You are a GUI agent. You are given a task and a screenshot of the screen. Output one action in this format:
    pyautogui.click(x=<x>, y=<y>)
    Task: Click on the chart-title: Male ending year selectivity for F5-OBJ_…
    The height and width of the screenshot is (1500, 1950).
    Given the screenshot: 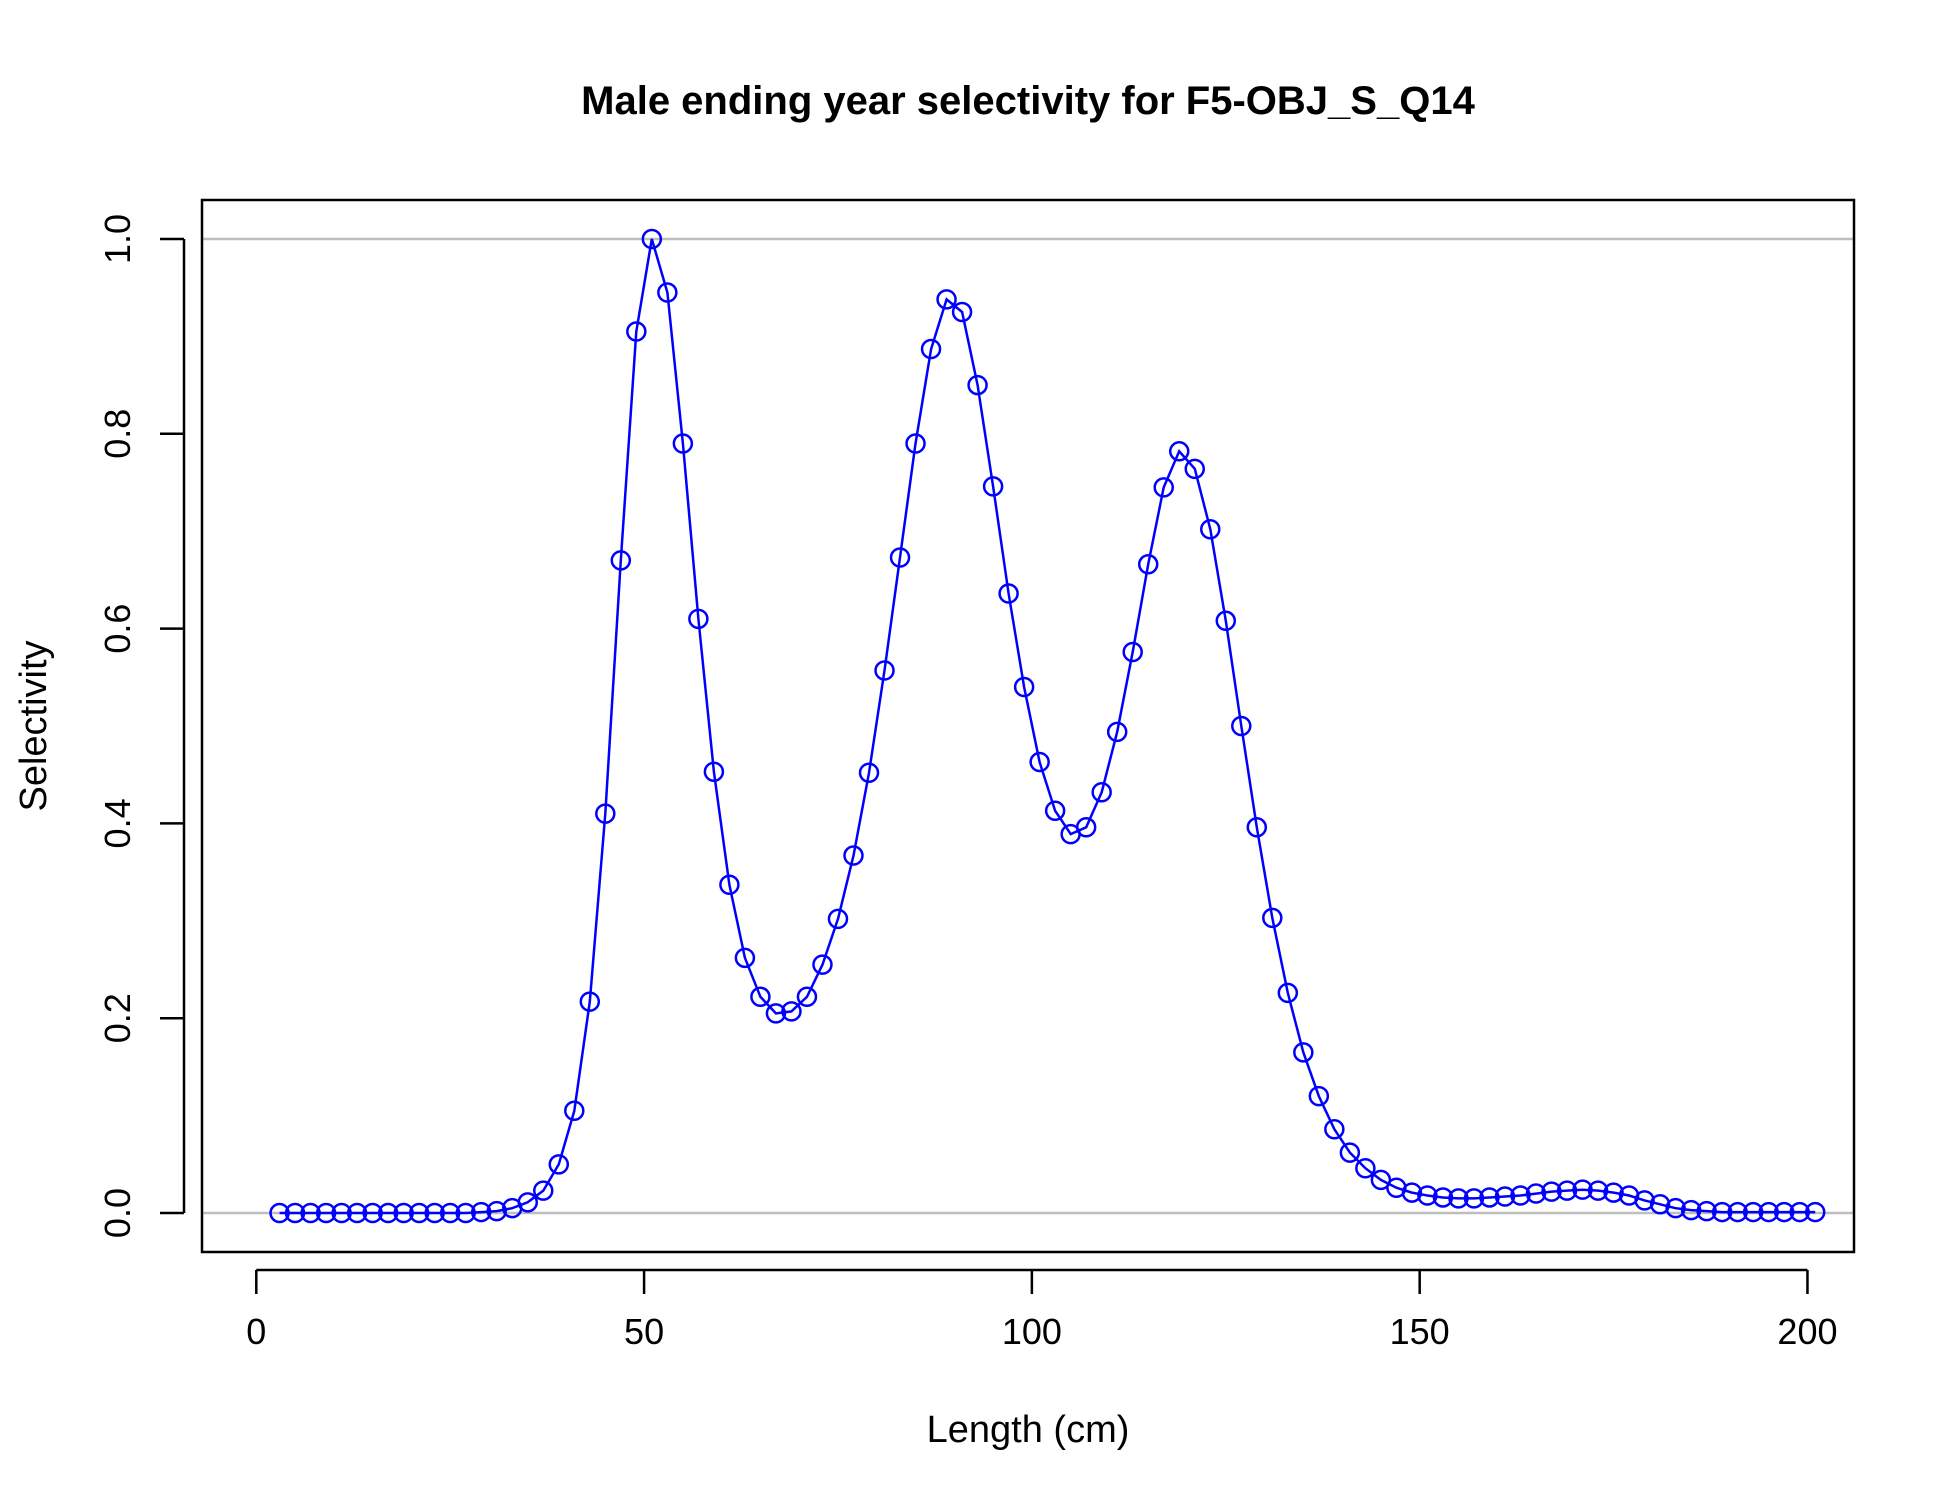 What is the action you would take?
    pyautogui.click(x=1028, y=101)
    